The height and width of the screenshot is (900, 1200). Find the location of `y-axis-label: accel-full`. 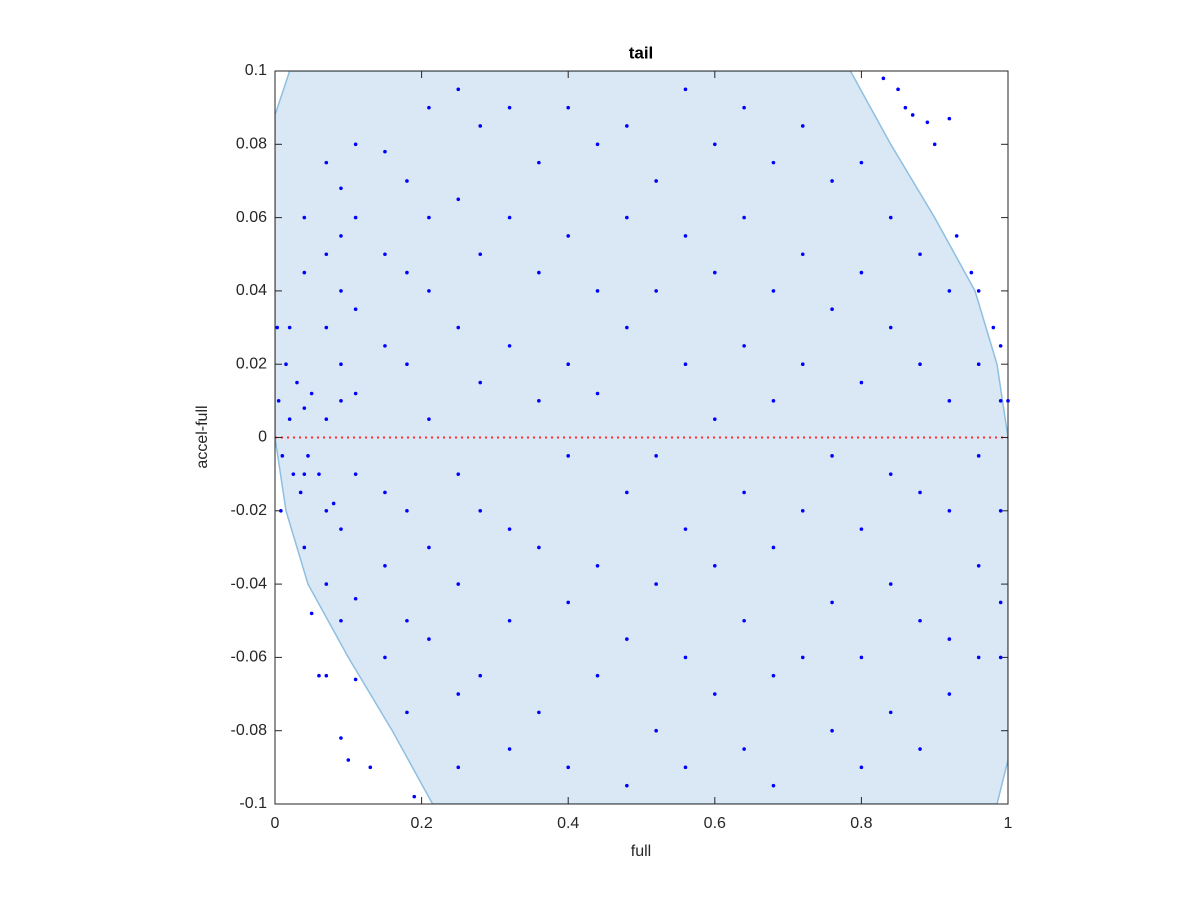

y-axis-label: accel-full is located at coordinates (202, 436).